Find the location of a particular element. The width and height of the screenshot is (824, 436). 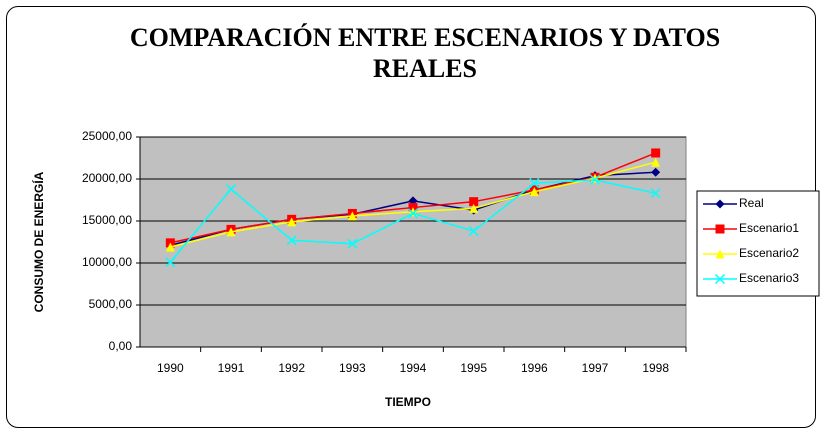

legend-label: Escenario3 is located at coordinates (769, 278).